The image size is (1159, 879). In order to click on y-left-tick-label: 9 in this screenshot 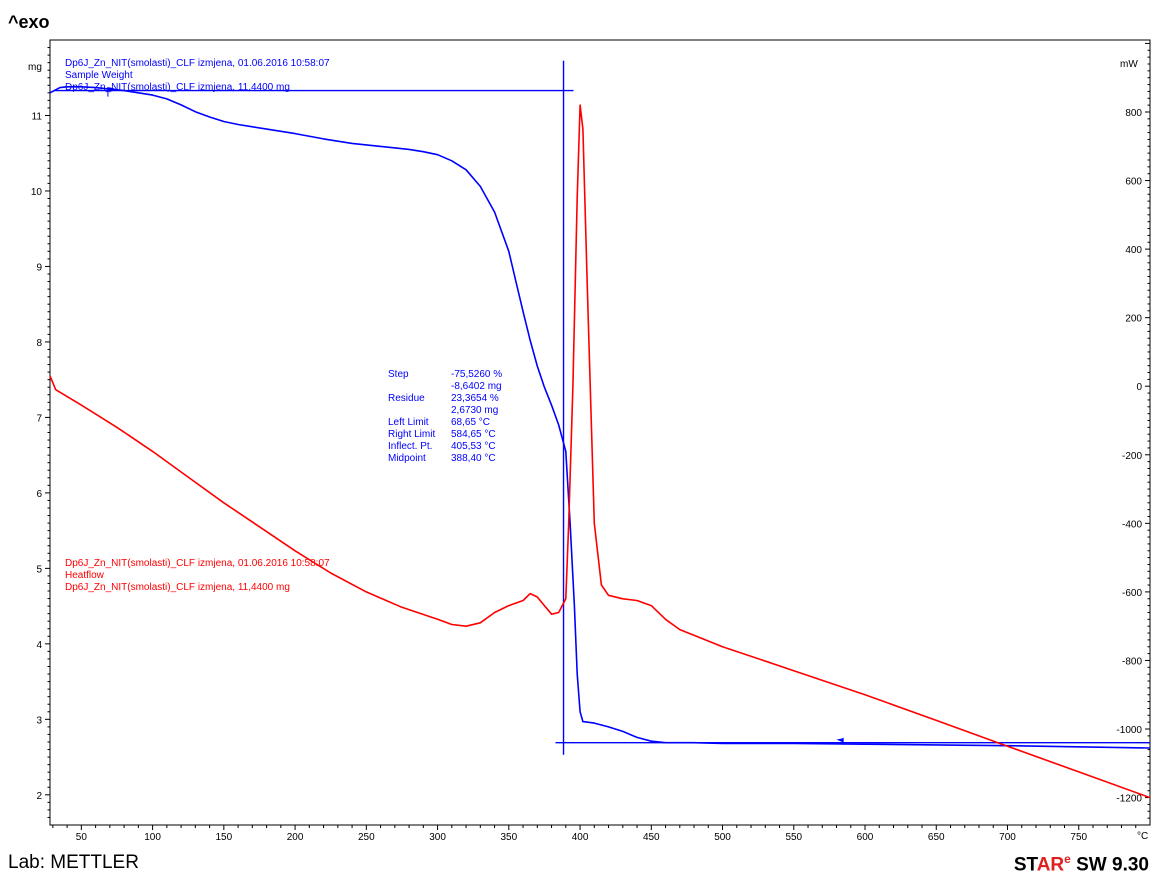, I will do `click(39, 267)`.